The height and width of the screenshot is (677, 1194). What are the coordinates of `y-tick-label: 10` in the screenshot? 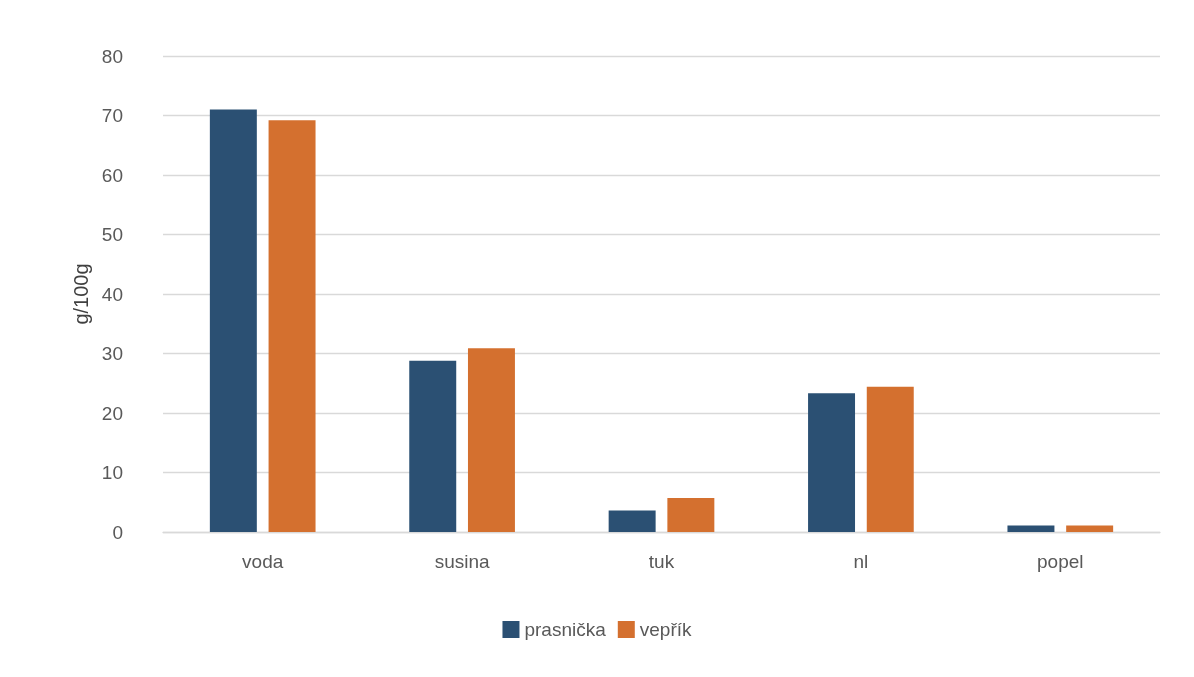 It's located at (112, 472).